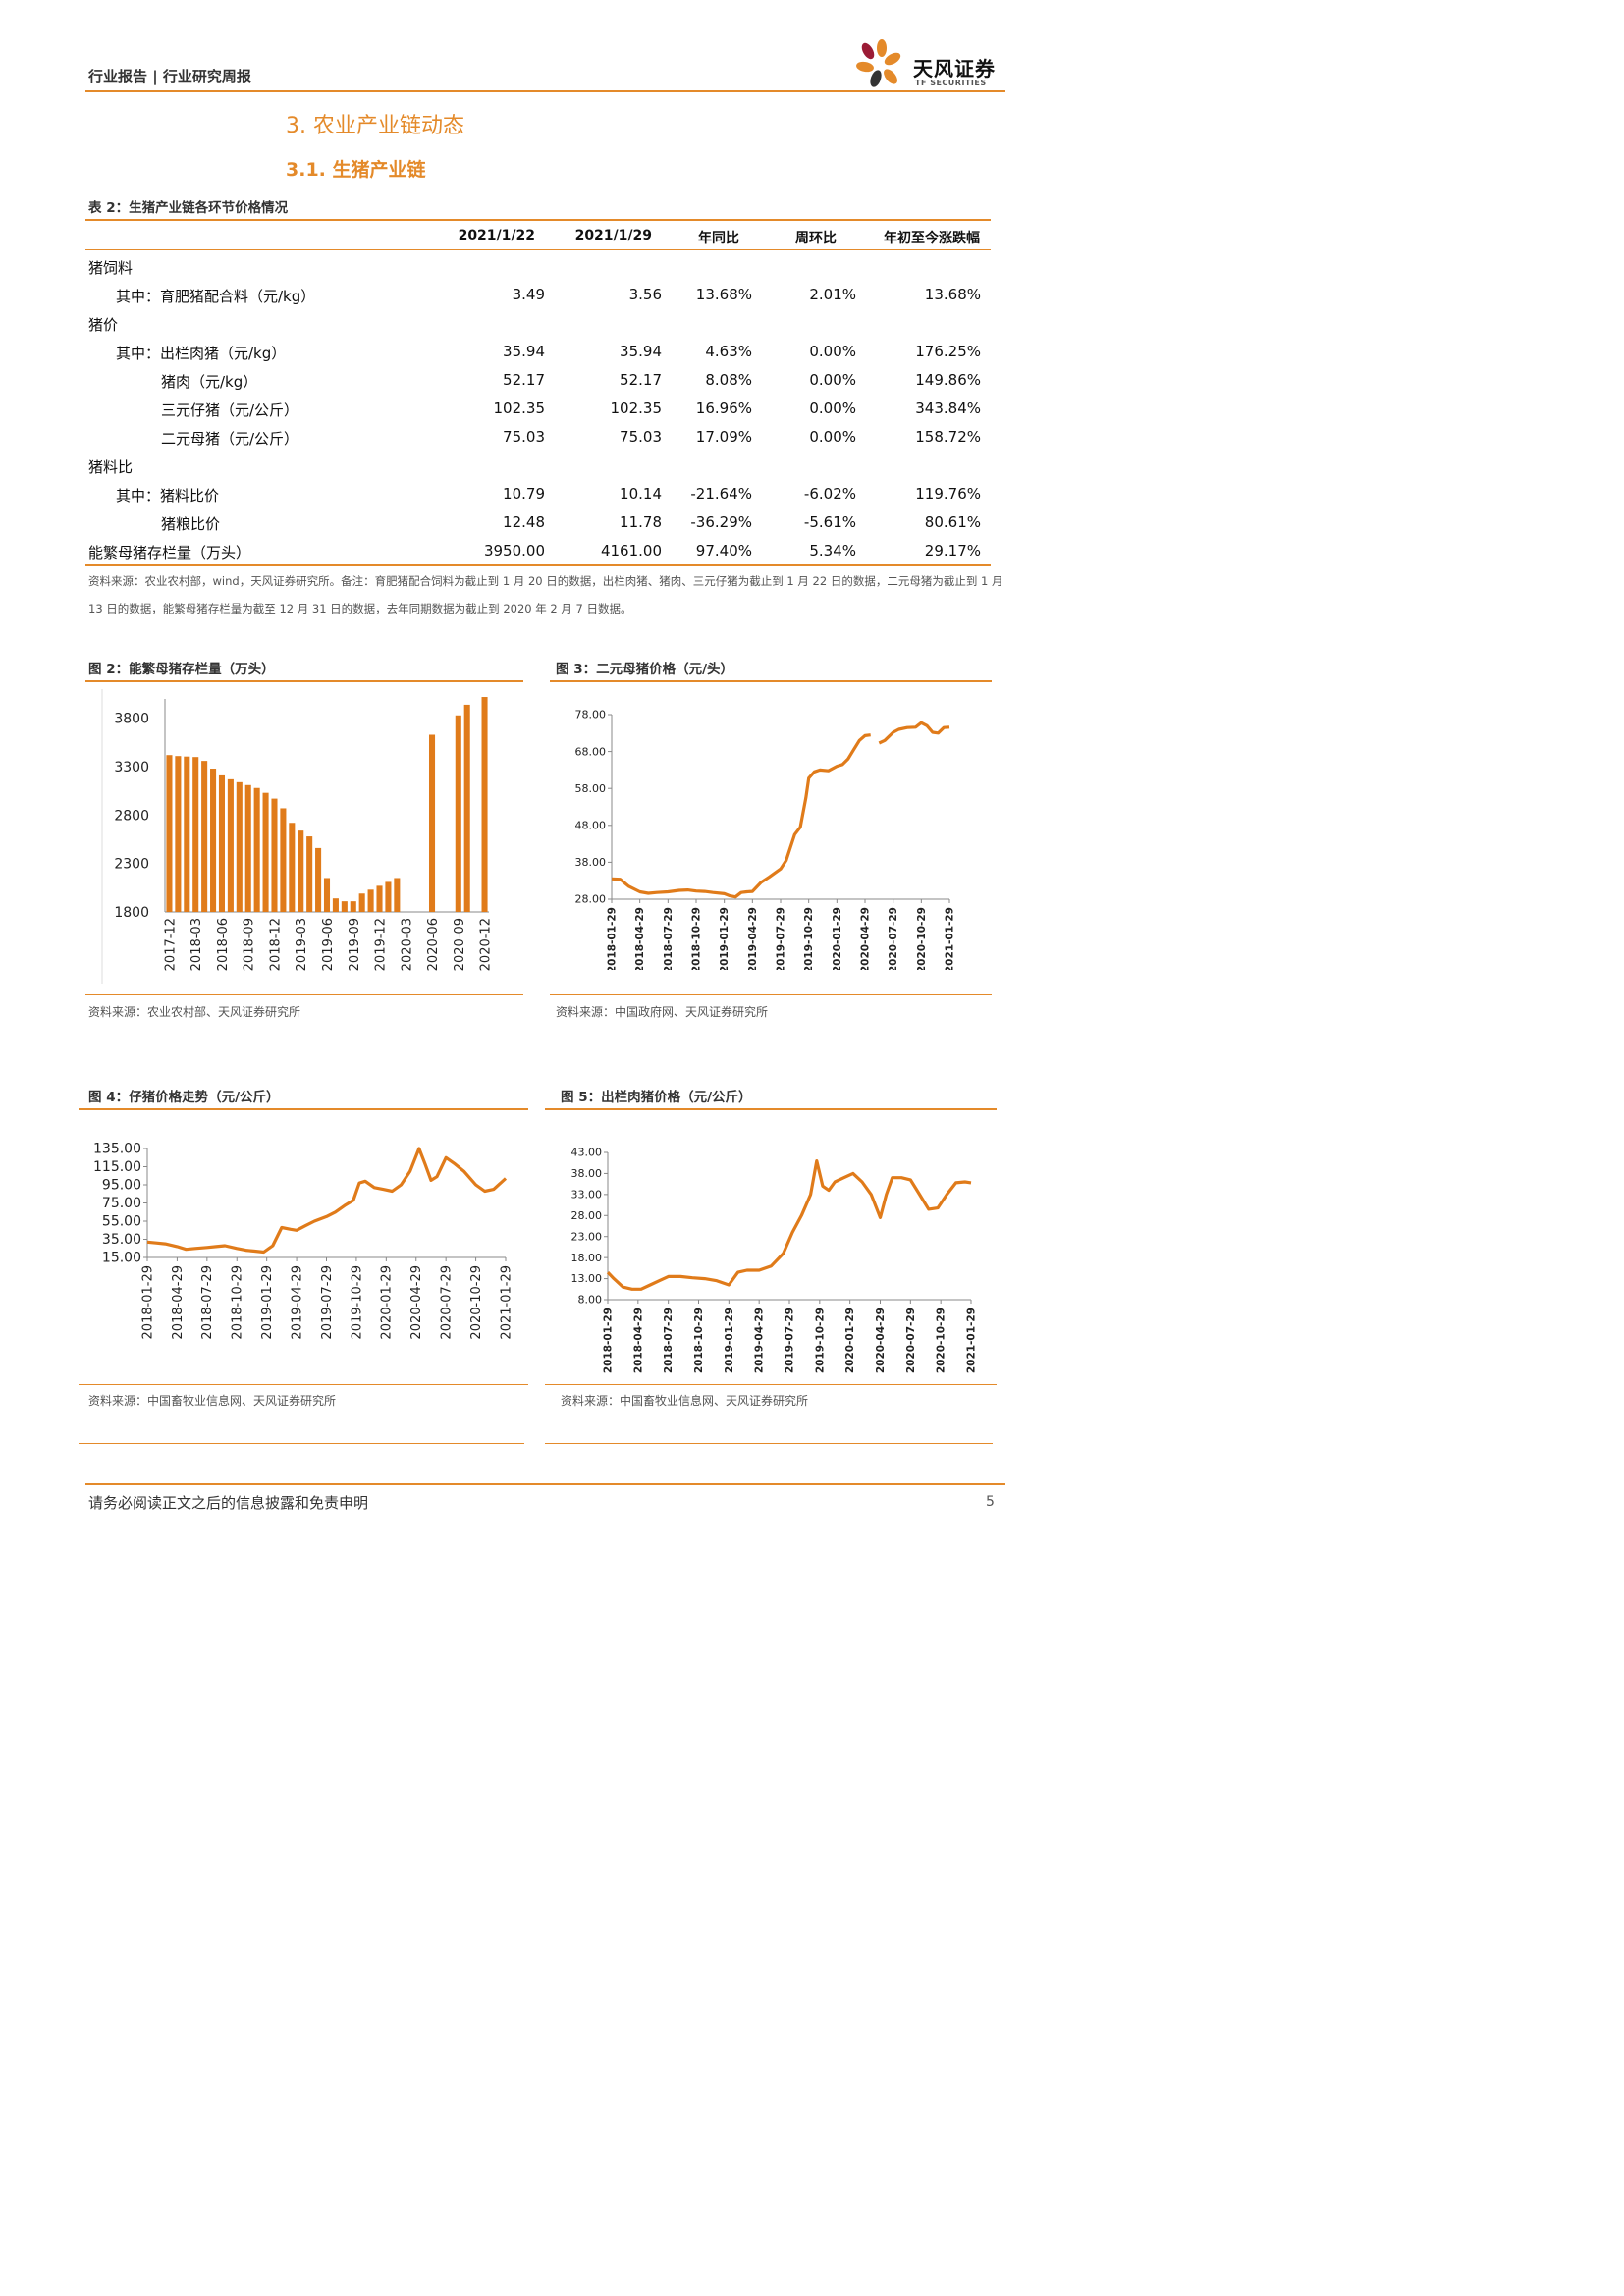 The height and width of the screenshot is (2296, 1624). What do you see at coordinates (196, 944) in the screenshot?
I see `x-tick-label: 2018-03` at bounding box center [196, 944].